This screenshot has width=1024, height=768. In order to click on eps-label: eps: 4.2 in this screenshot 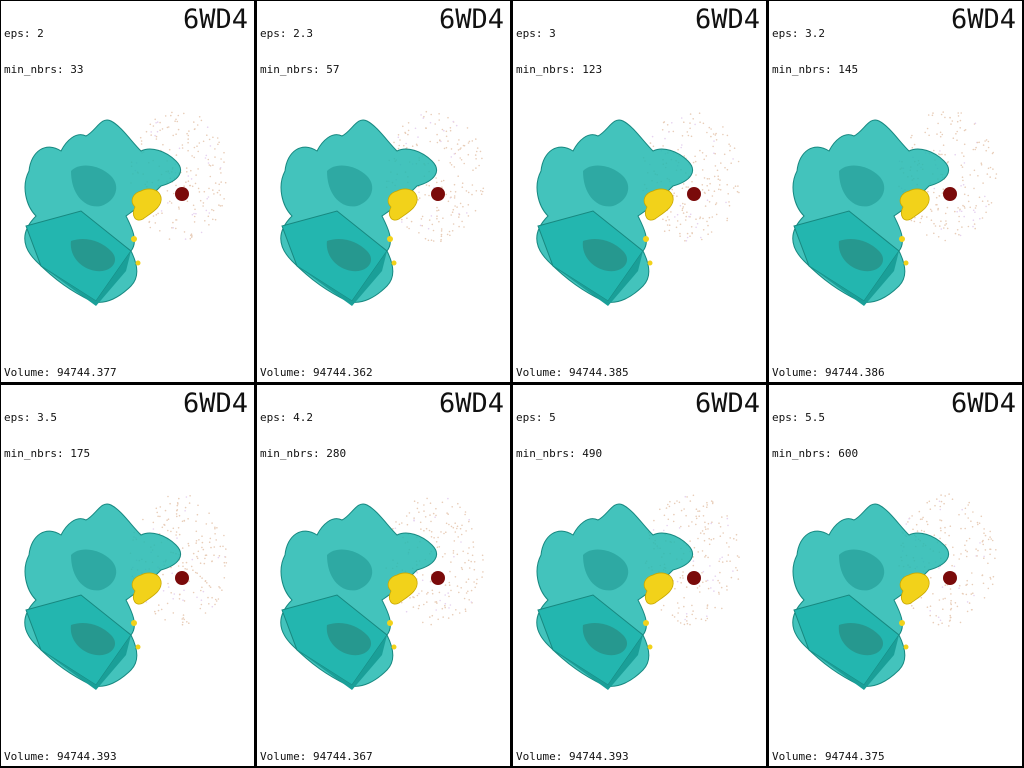, I will do `click(286, 417)`.